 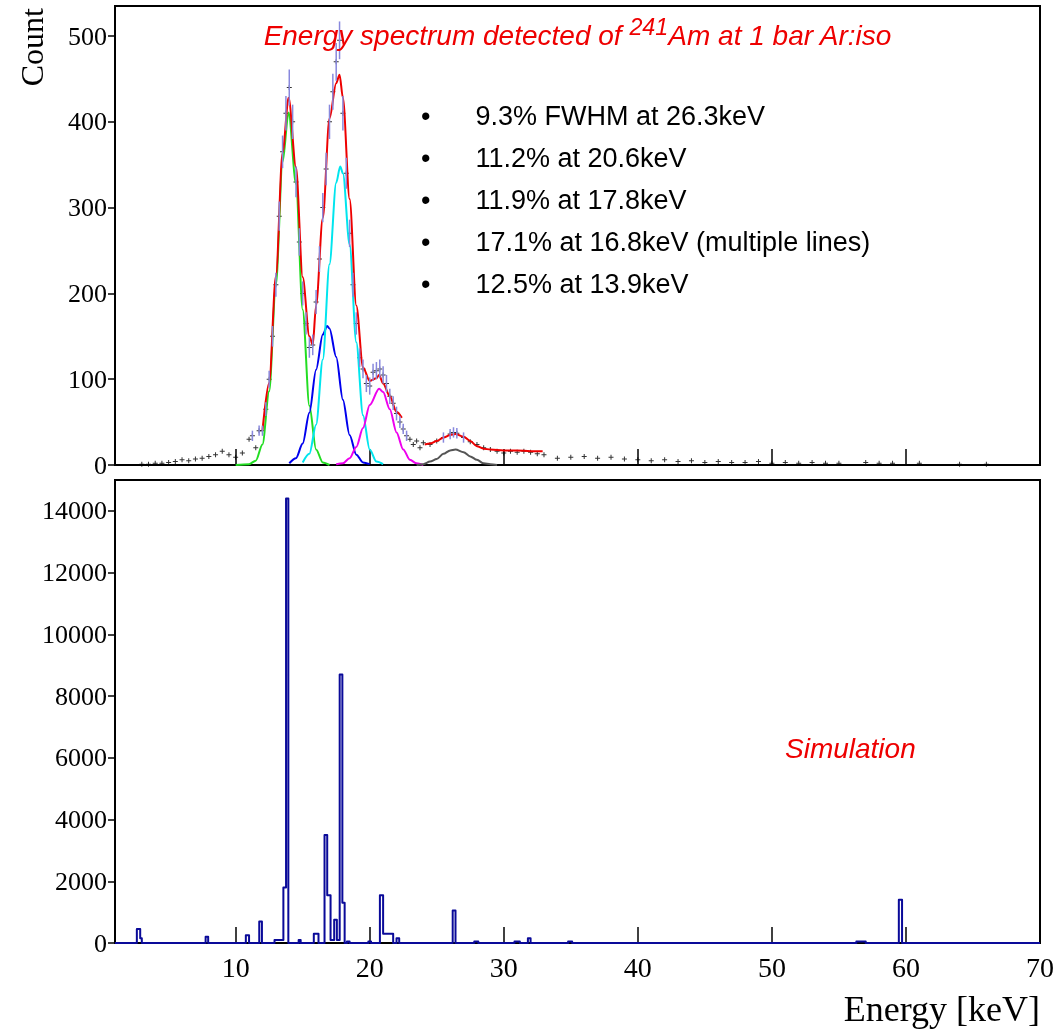 What do you see at coordinates (369, 967) in the screenshot?
I see `x-tick-label: 20` at bounding box center [369, 967].